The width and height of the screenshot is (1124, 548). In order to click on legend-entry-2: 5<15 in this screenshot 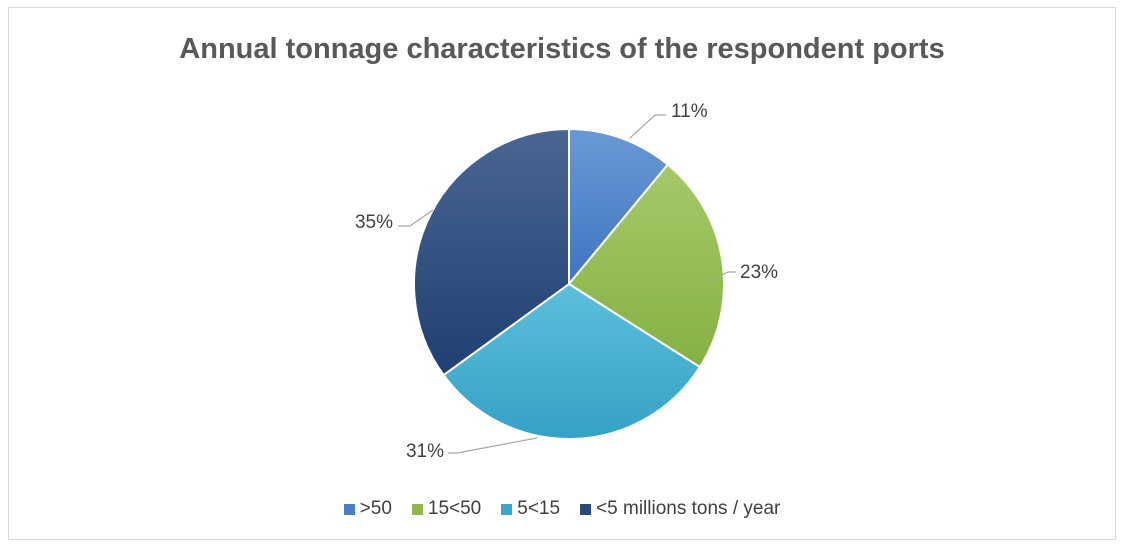, I will do `click(530, 509)`.